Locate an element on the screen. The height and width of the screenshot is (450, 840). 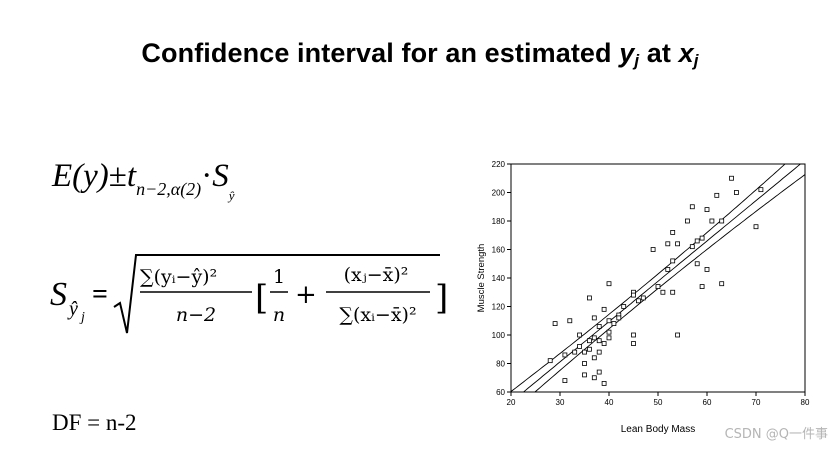
title-y-var: y is located at coordinates (627, 53).